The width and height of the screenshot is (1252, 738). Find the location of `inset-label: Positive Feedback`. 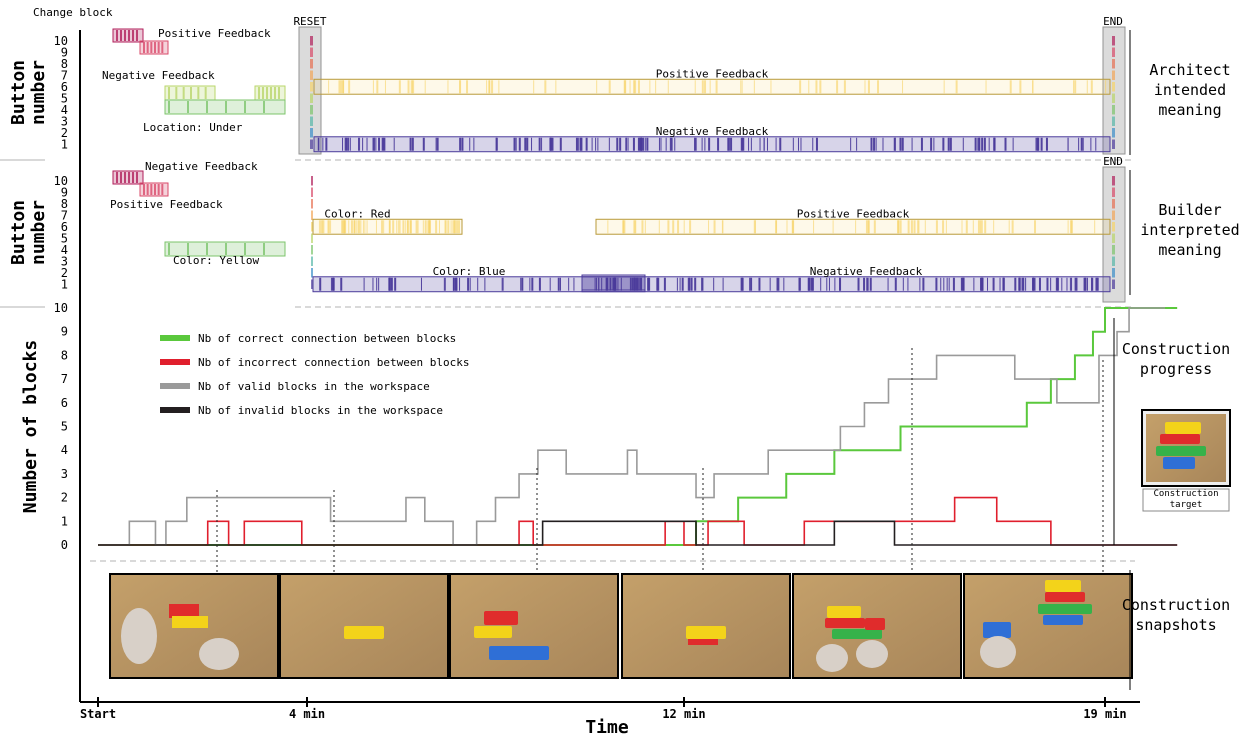

inset-label: Positive Feedback is located at coordinates (214, 33).